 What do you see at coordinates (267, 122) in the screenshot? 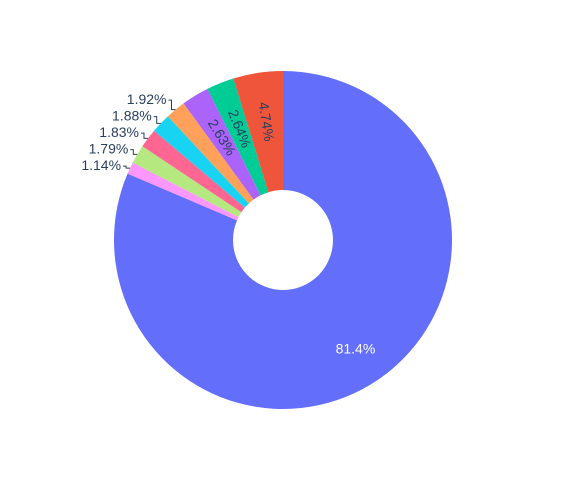
I see `slice-label: 4.74%` at bounding box center [267, 122].